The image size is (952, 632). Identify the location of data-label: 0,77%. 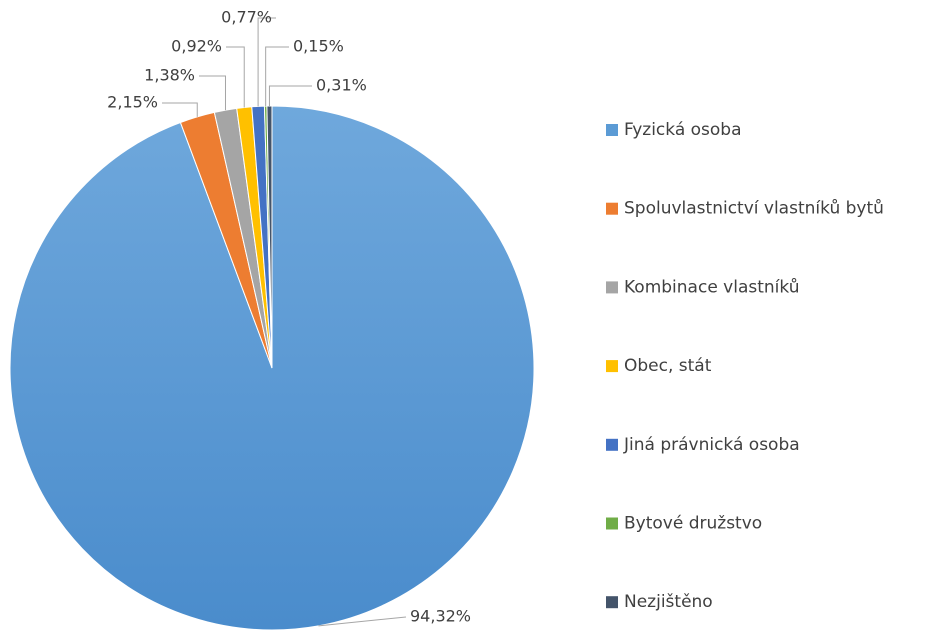
(246, 17).